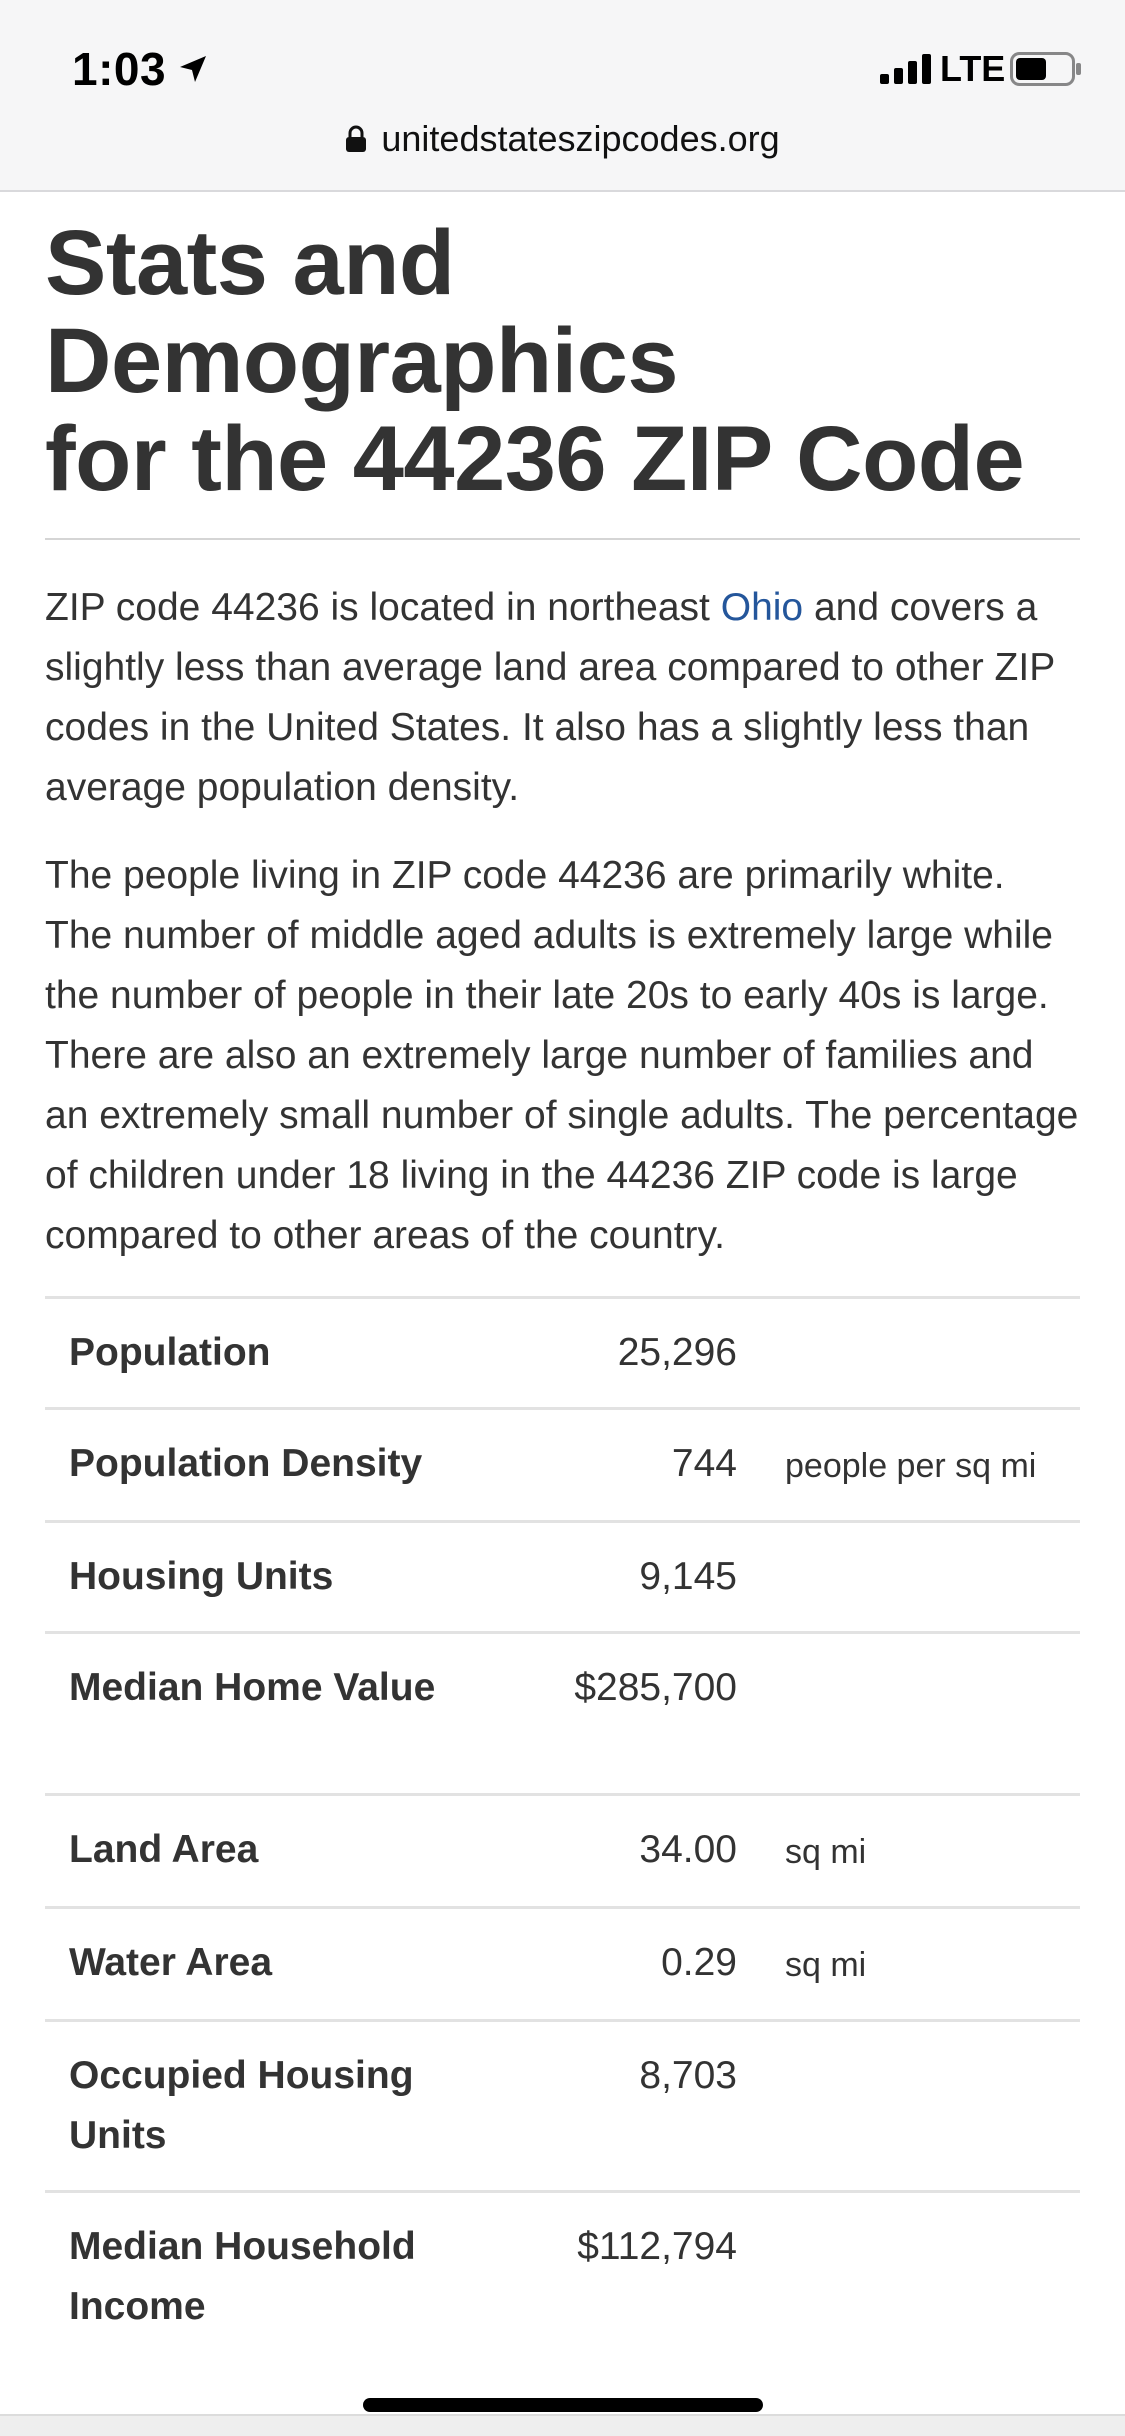 The image size is (1125, 2436). What do you see at coordinates (193, 69) in the screenshot?
I see `location-arrow-icon` at bounding box center [193, 69].